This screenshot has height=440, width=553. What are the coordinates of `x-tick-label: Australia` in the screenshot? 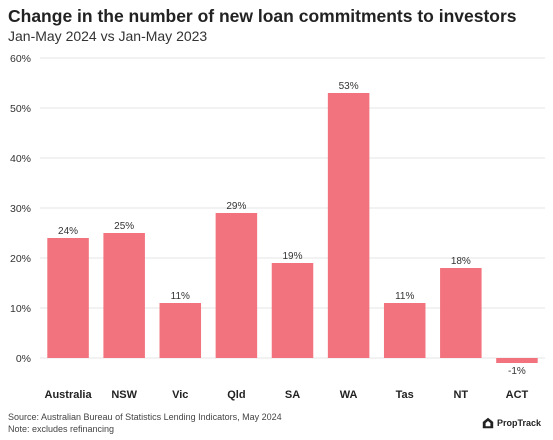 It's located at (69, 395).